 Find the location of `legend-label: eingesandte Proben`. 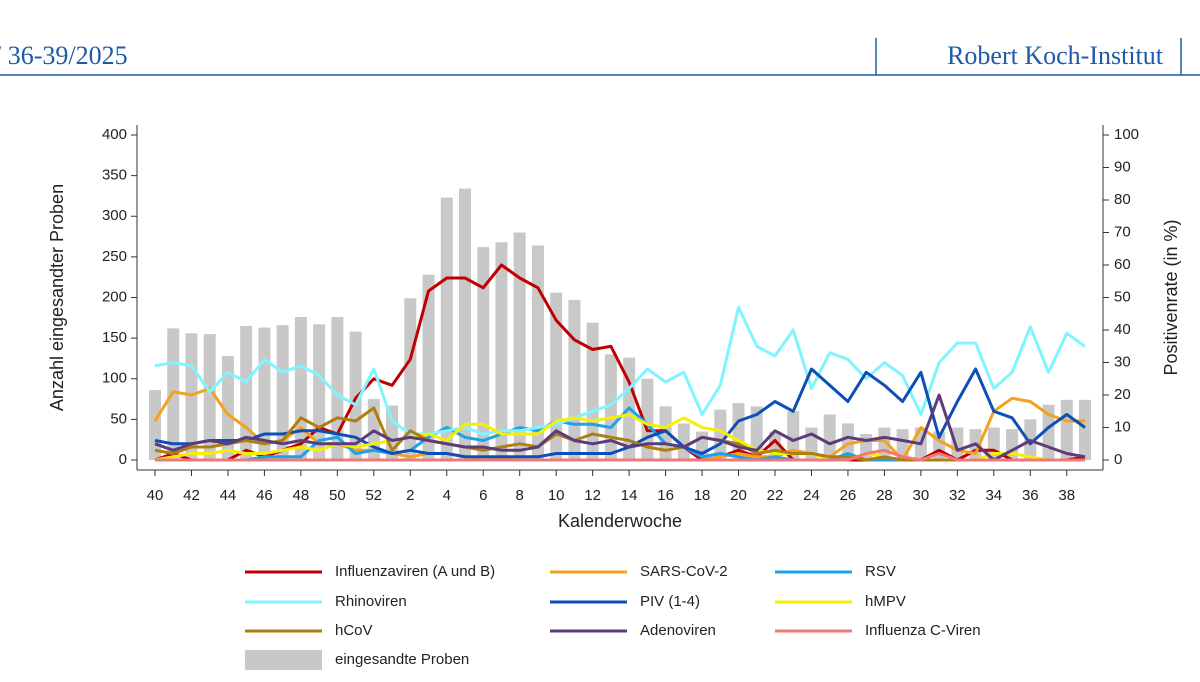

legend-label: eingesandte Proben is located at coordinates (402, 659).